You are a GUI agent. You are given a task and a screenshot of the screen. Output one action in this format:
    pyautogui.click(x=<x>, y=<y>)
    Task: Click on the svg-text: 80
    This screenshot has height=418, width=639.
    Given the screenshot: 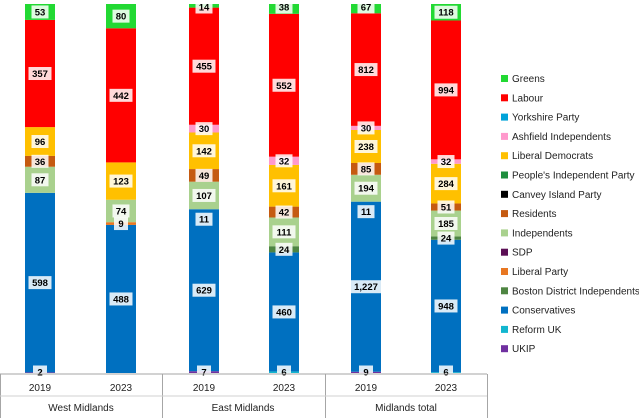 What is the action you would take?
    pyautogui.click(x=121, y=17)
    